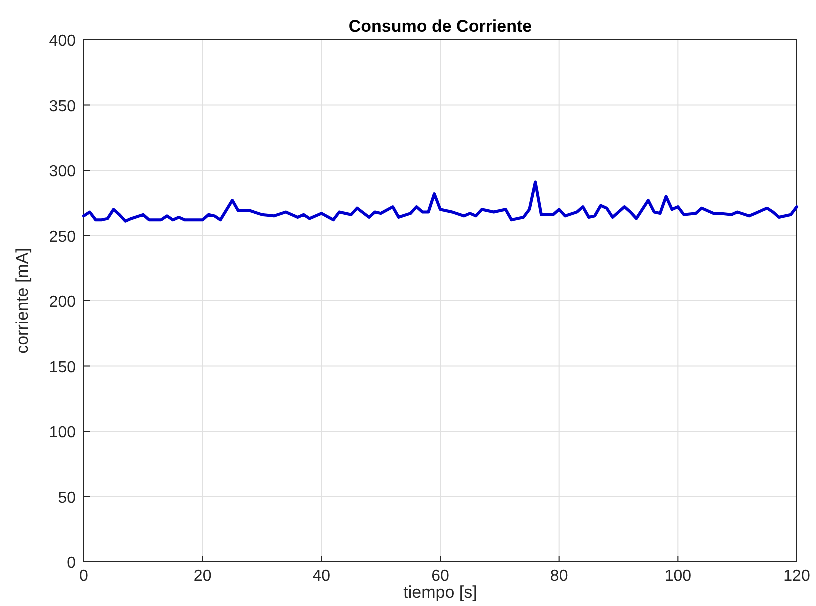 Image resolution: width=816 pixels, height=606 pixels. Describe the element at coordinates (22, 301) in the screenshot. I see `y-axis-title: corriente [mA]` at that location.